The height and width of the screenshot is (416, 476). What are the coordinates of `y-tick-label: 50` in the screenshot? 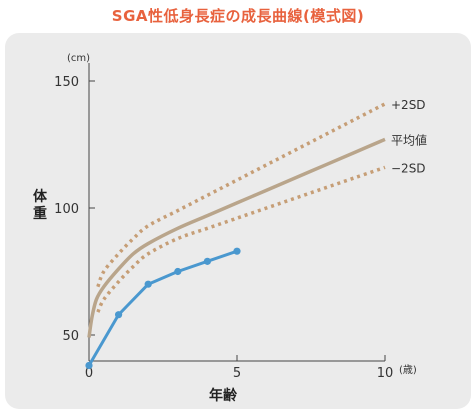 It's located at (70, 336).